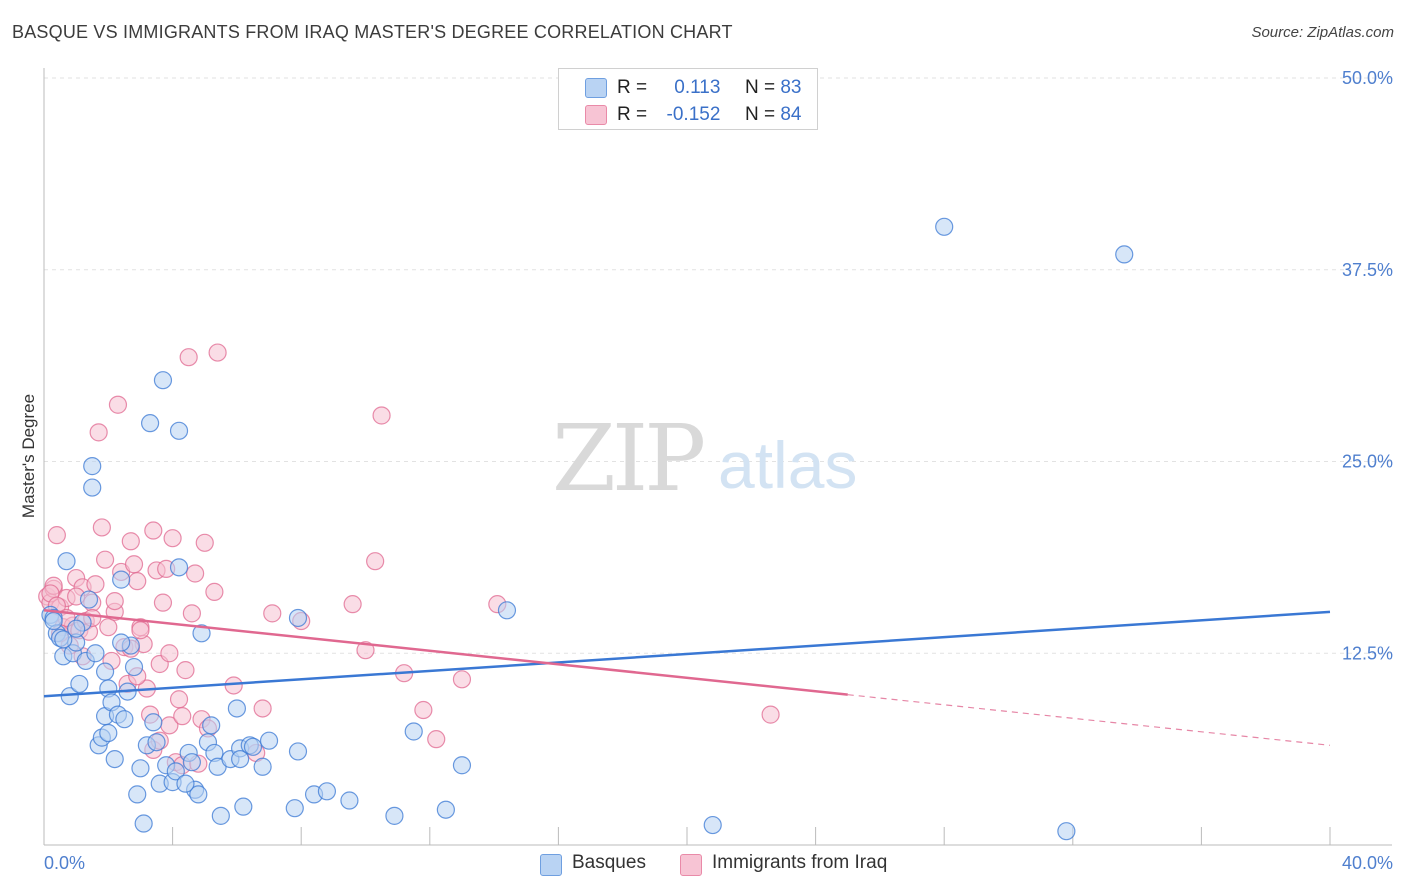 The image size is (1406, 892). Describe the element at coordinates (1367, 78) in the screenshot. I see `y-tick-label: 50.0%` at that location.